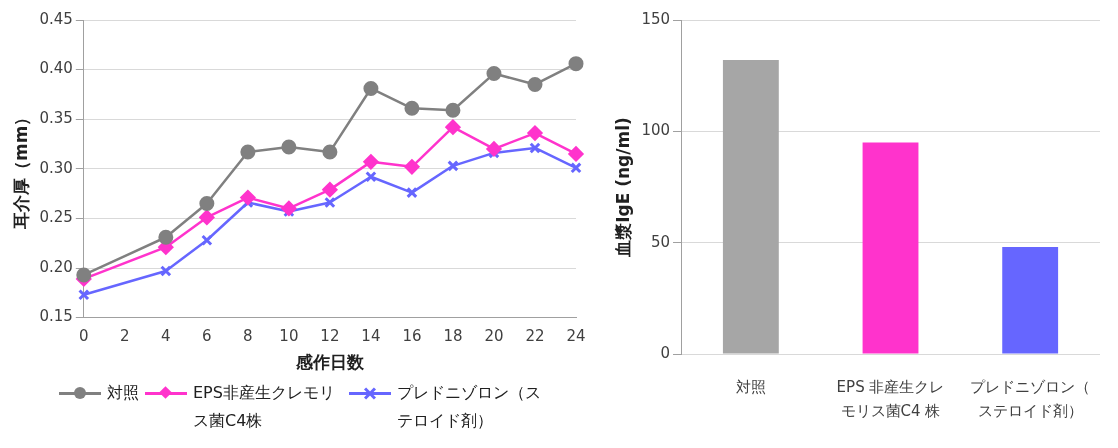 Image resolution: width=1118 pixels, height=448 pixels. Describe the element at coordinates (1030, 398) in the screenshot. I see `x-tick-label: プレドニゾロン（ステロイド剤）` at that location.